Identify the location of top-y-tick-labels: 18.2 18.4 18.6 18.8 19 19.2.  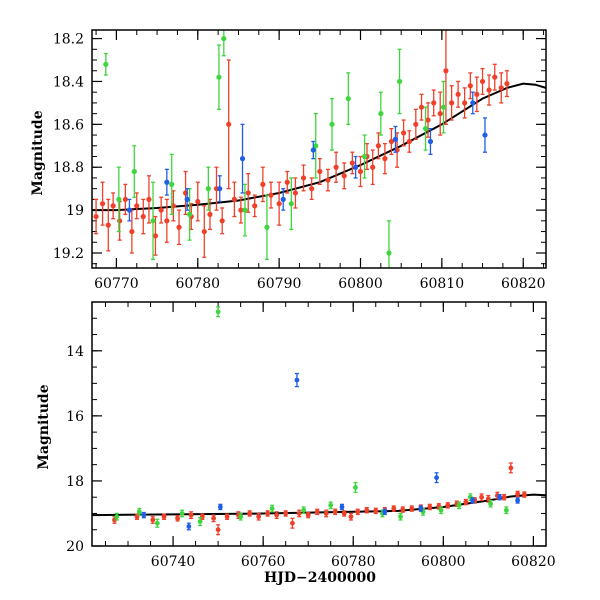
(68, 147).